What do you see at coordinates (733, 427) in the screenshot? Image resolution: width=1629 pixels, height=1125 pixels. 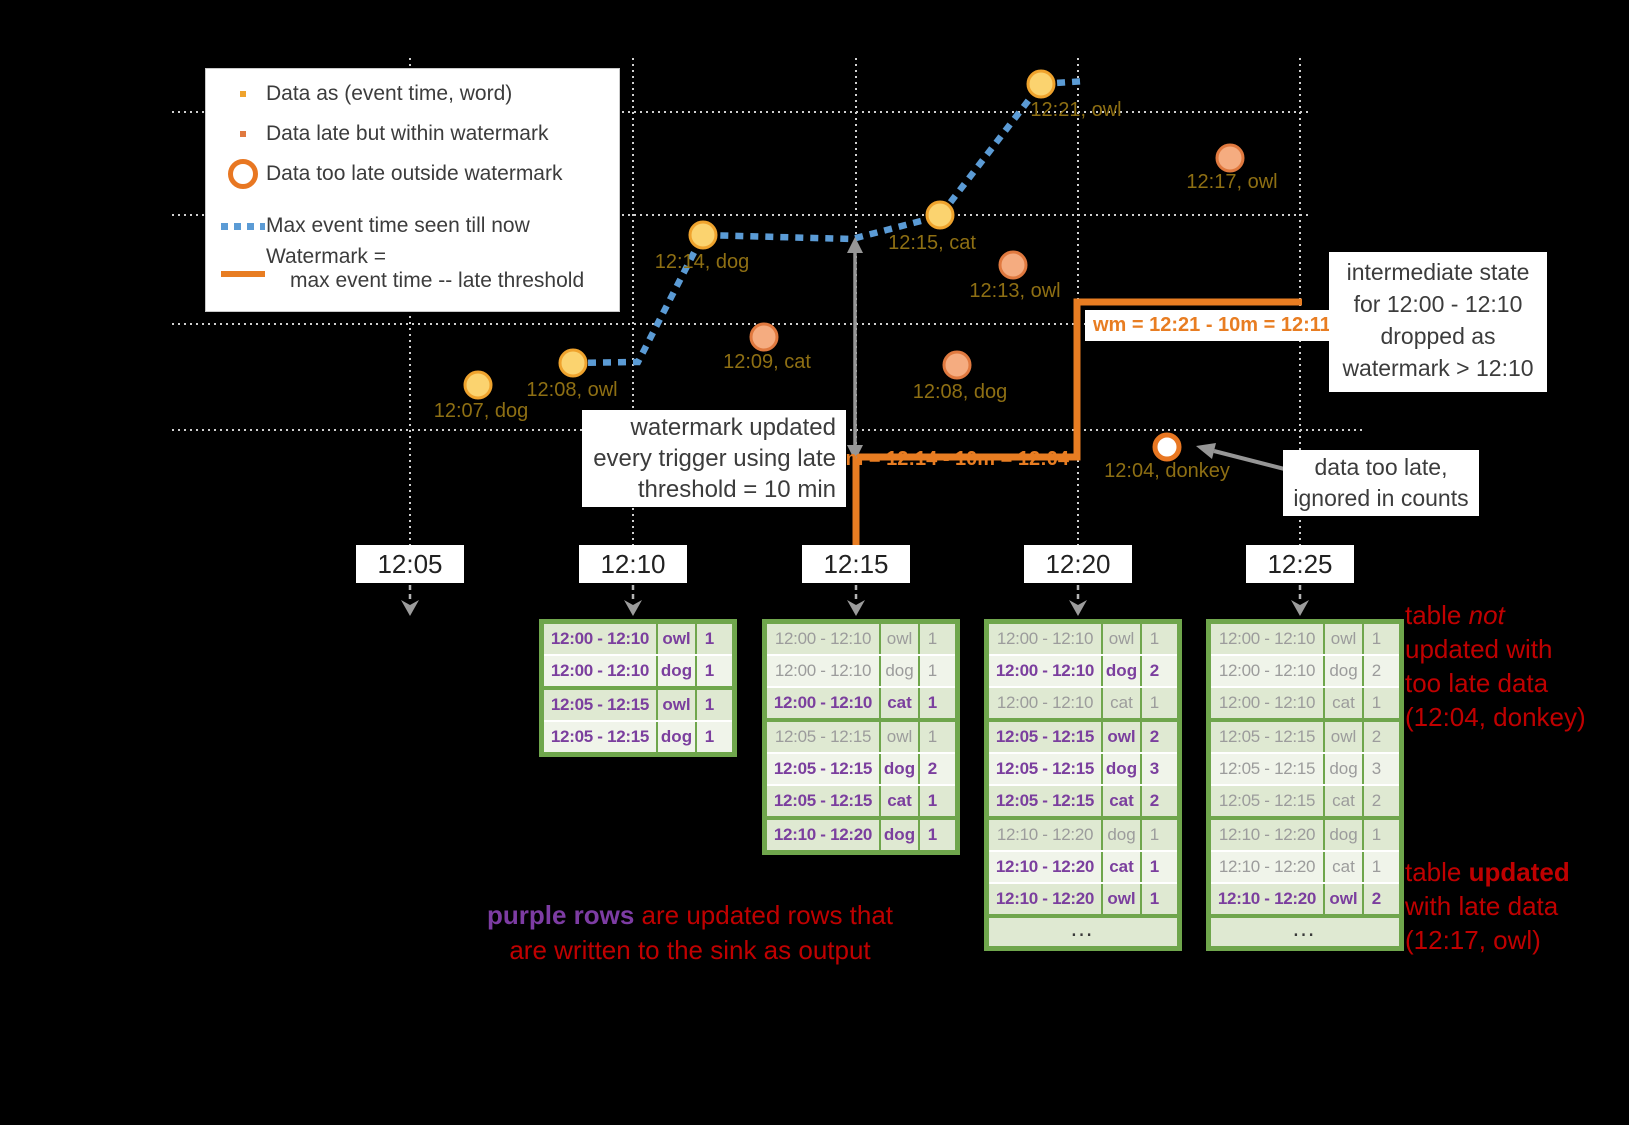 I see `callout-line: watermark updated` at bounding box center [733, 427].